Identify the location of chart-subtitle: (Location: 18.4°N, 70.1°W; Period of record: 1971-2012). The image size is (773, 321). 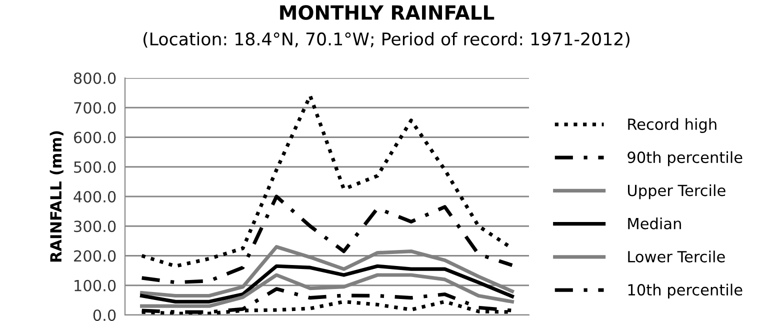
(387, 40).